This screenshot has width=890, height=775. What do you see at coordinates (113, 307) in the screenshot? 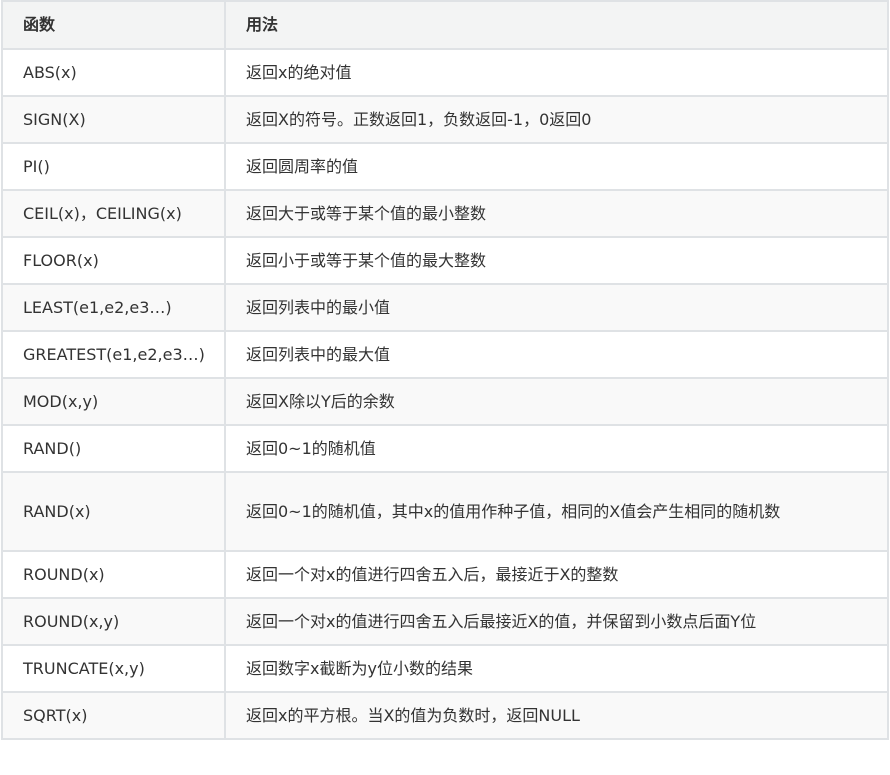
I see `function-cell: LEAST(e1,e2,e3…)` at bounding box center [113, 307].